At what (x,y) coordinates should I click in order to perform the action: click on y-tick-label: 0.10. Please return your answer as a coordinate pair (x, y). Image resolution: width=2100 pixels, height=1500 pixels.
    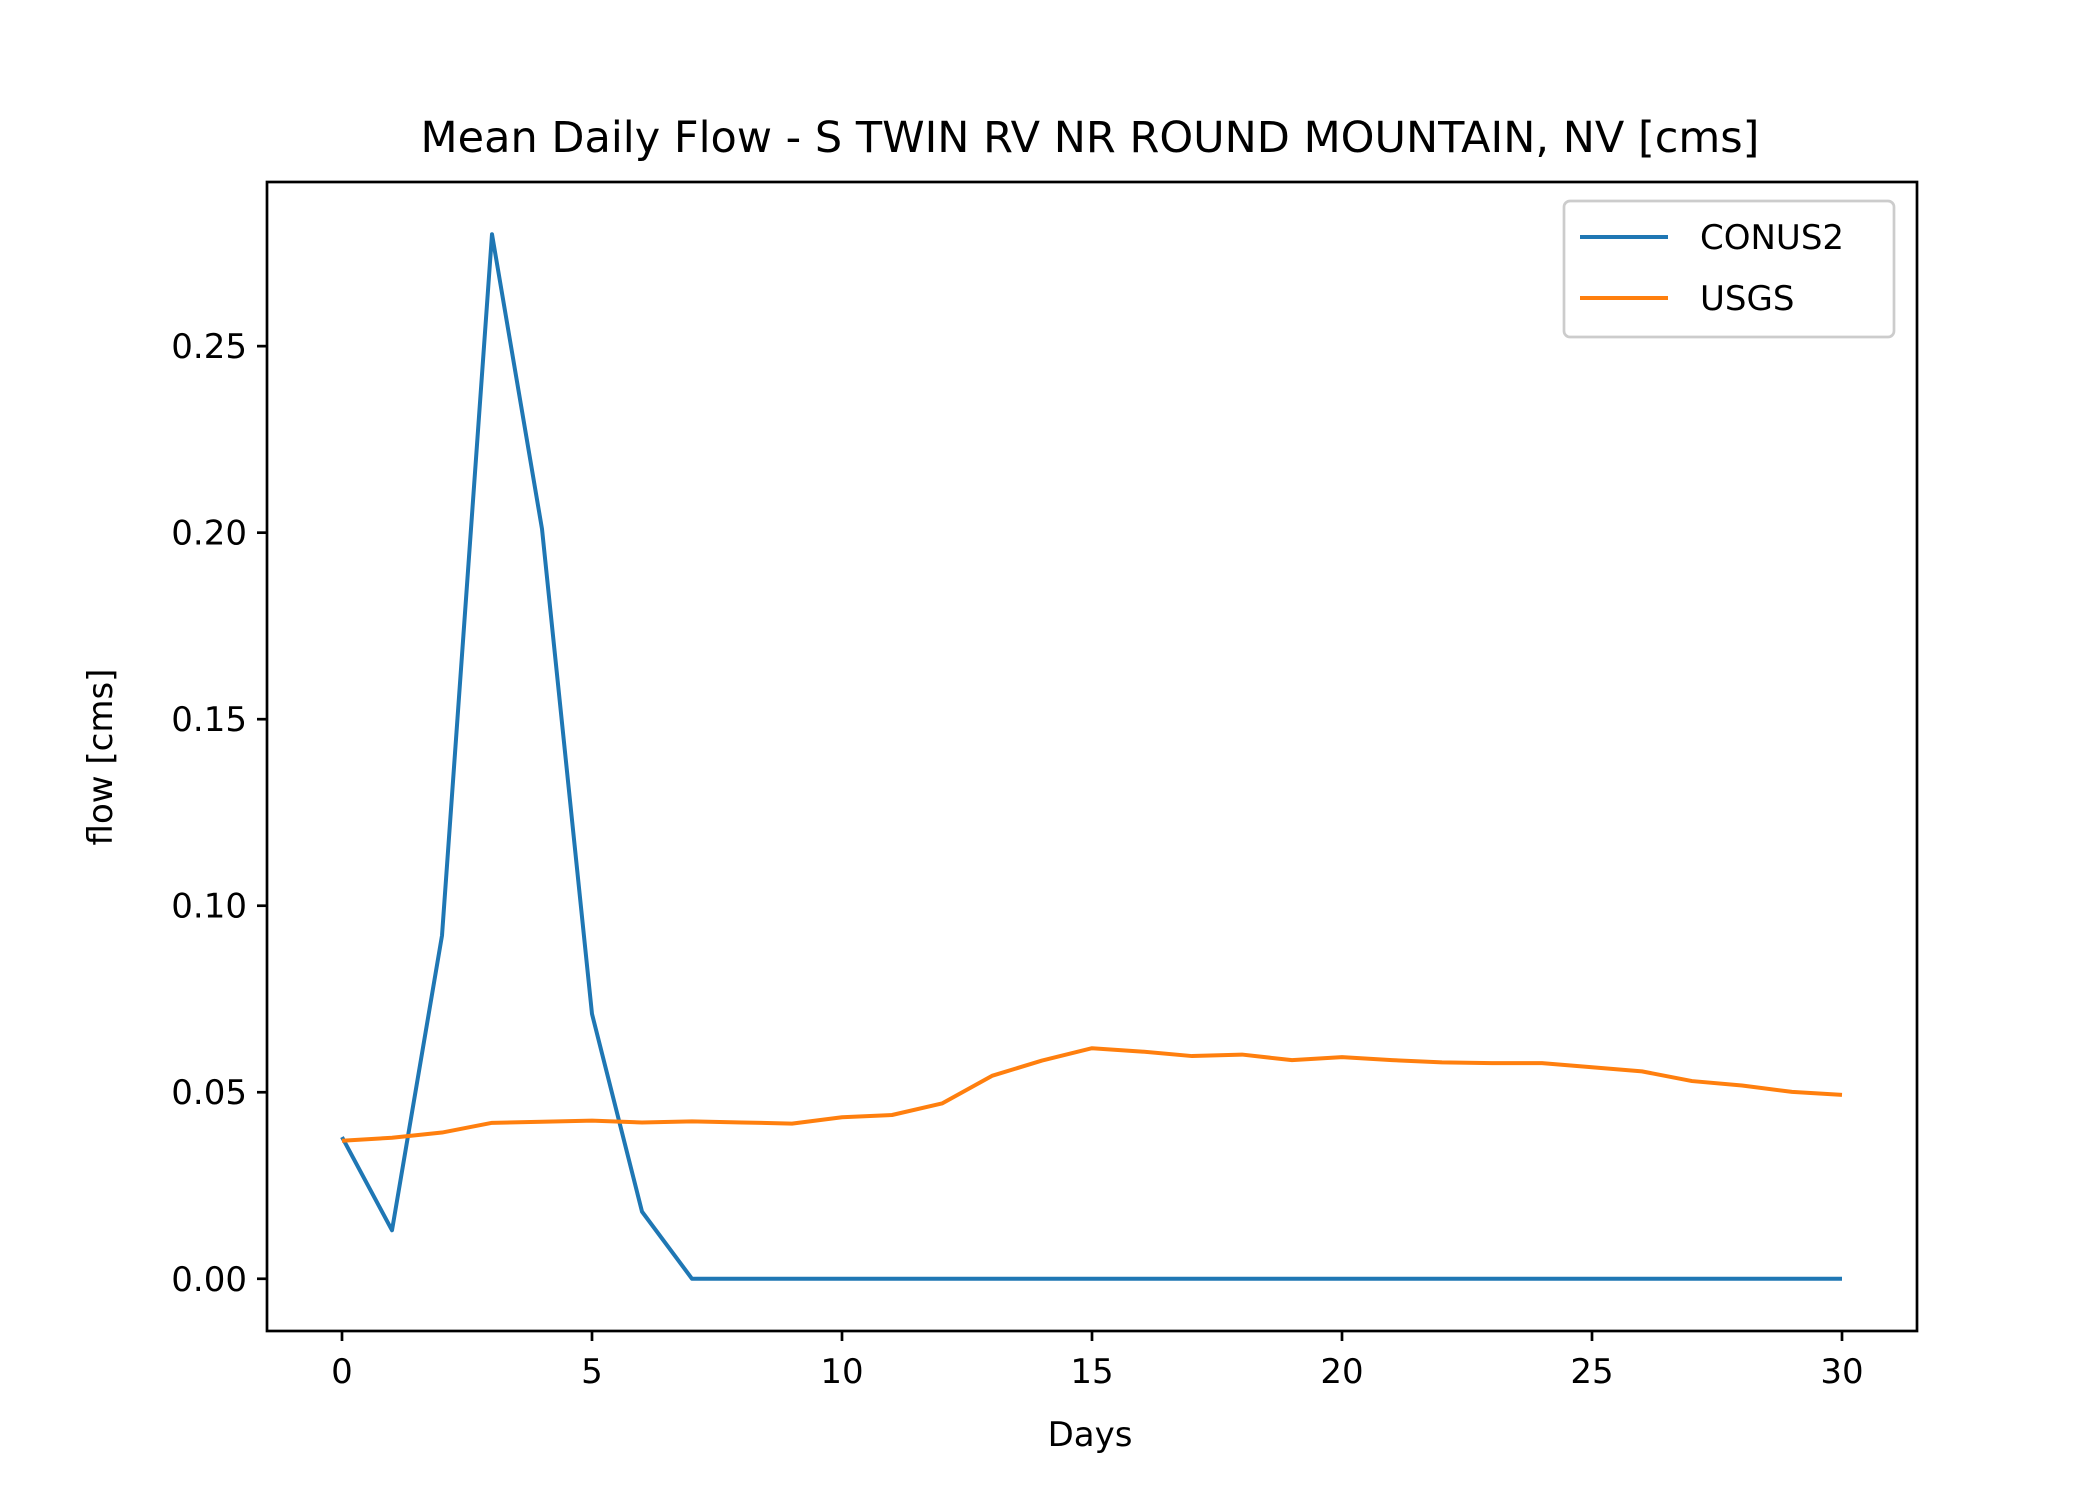
    Looking at the image, I should click on (209, 907).